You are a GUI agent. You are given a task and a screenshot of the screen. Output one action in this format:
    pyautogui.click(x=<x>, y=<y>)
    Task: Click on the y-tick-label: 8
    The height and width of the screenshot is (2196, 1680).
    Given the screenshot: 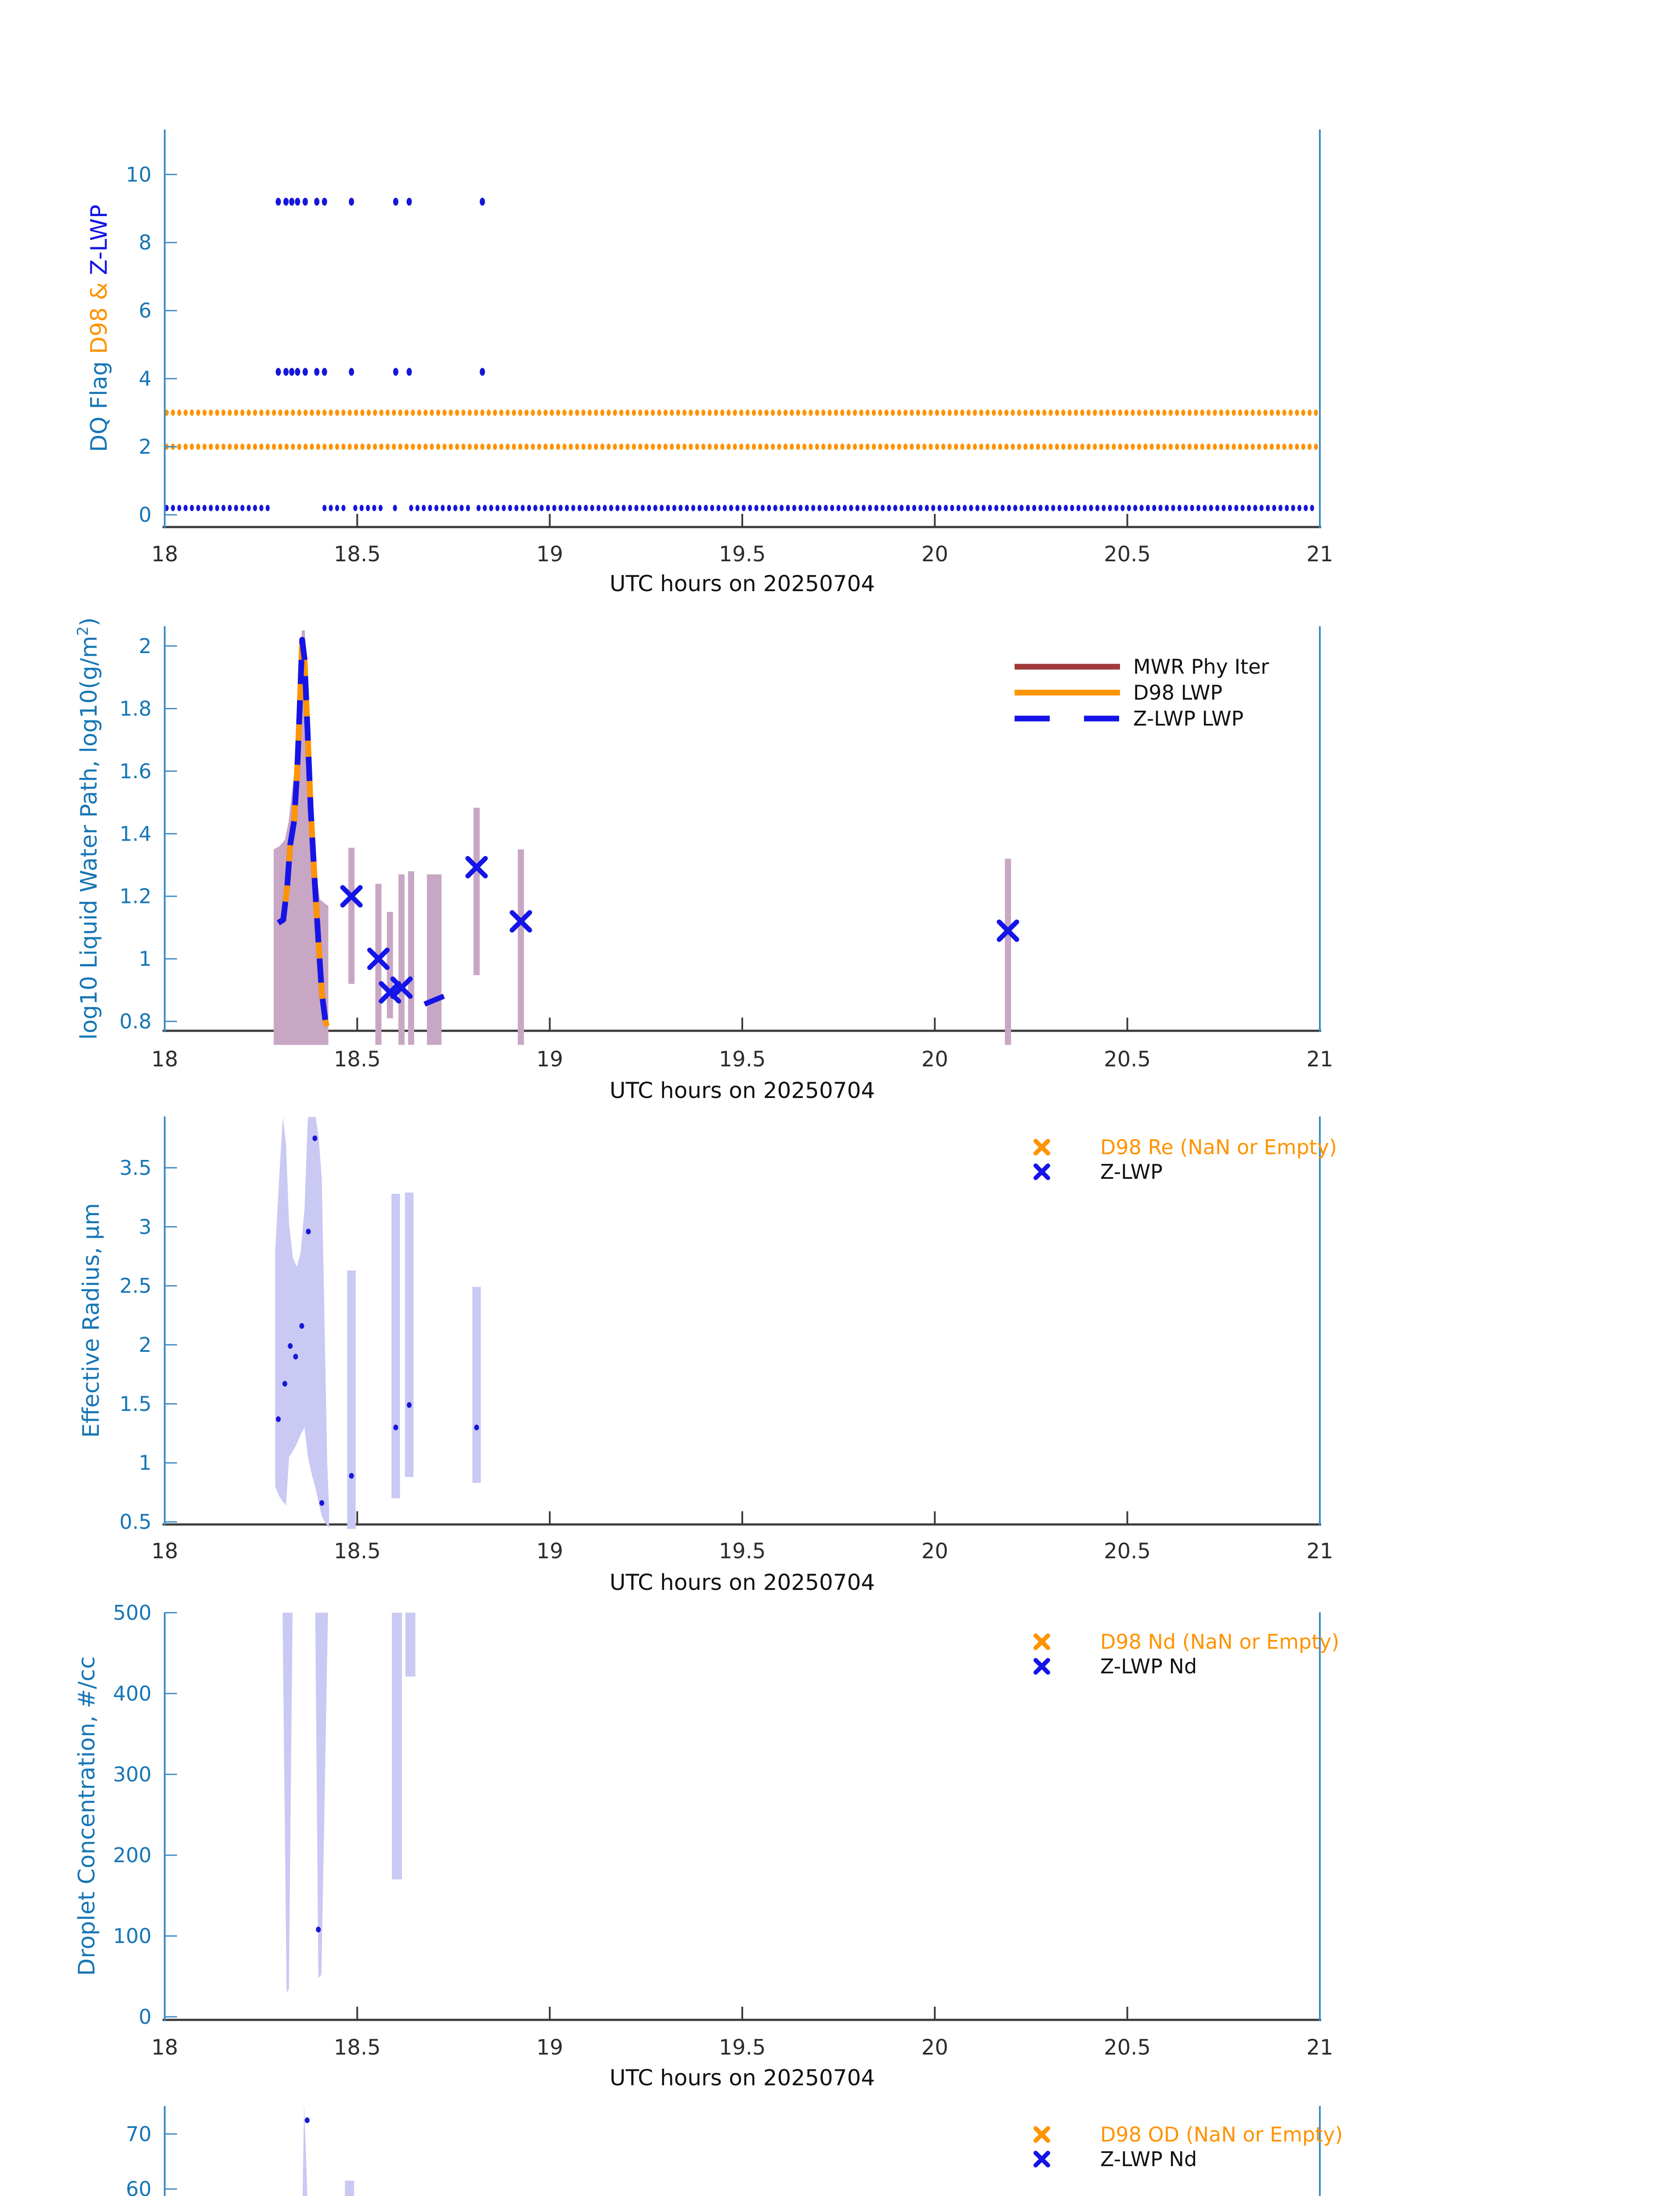 What is the action you would take?
    pyautogui.click(x=145, y=242)
    